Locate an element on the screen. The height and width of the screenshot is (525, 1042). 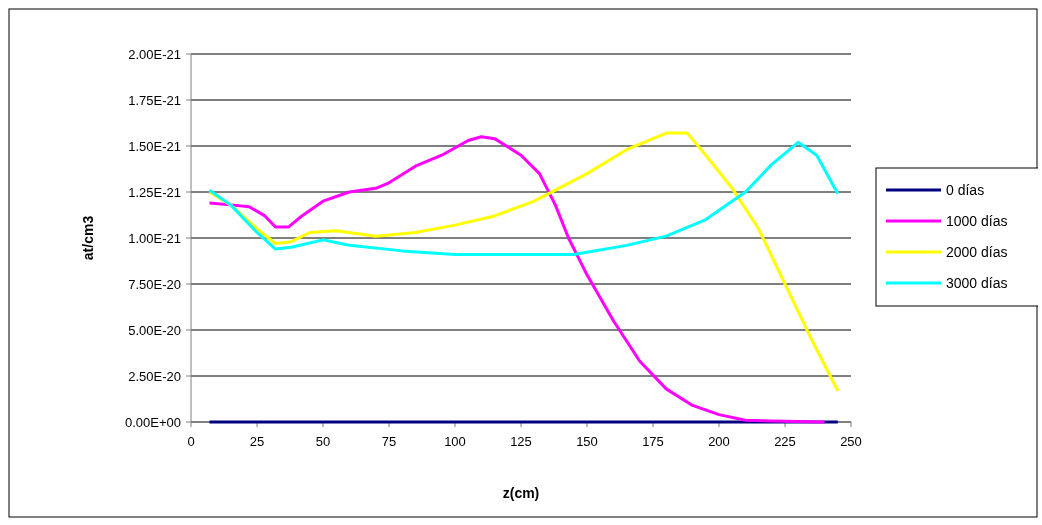
y-tick-label: 1.50E-21 is located at coordinates (154, 146).